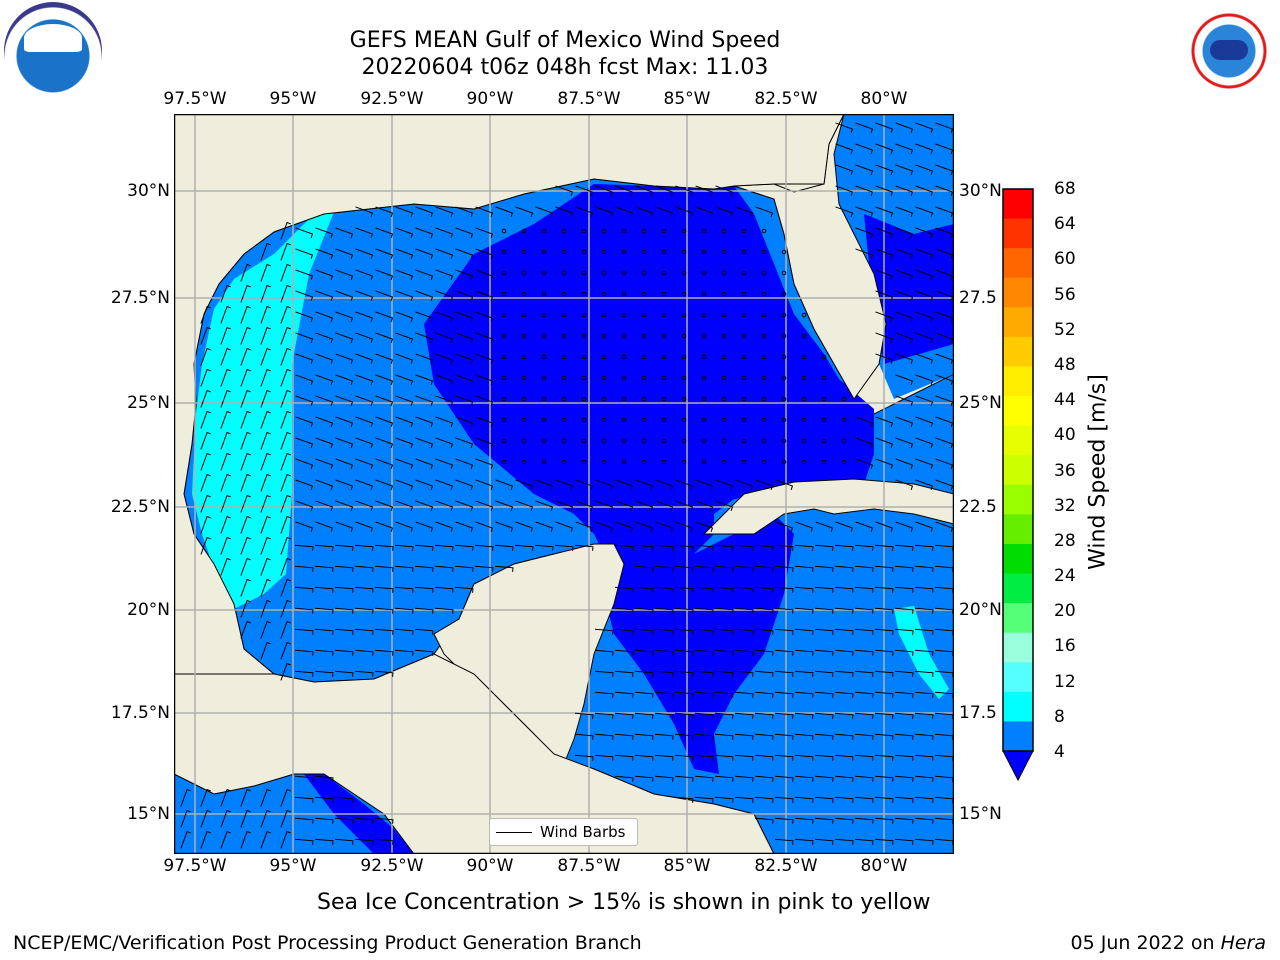  What do you see at coordinates (786, 99) in the screenshot?
I see `lon-label-top: 82.5°W` at bounding box center [786, 99].